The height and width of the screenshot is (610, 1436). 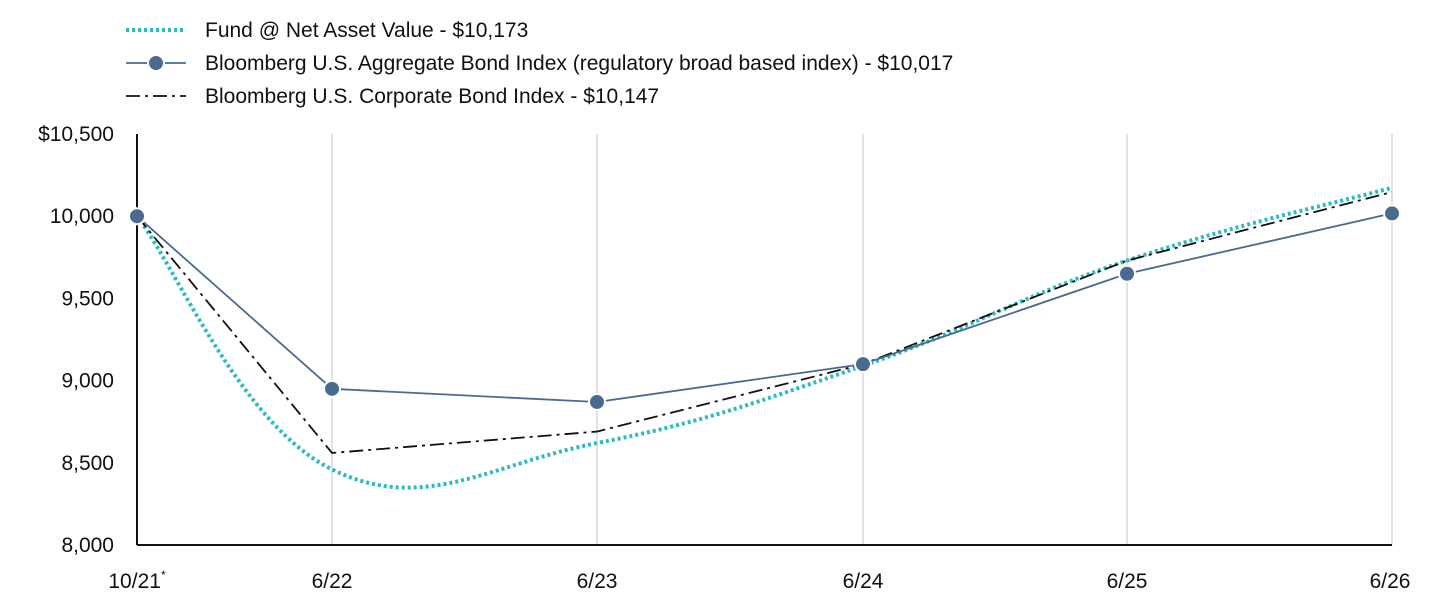 What do you see at coordinates (76, 340) in the screenshot?
I see `y-tick-labels: $10,500 10,000 9,500 9,000 8,500 8,000` at bounding box center [76, 340].